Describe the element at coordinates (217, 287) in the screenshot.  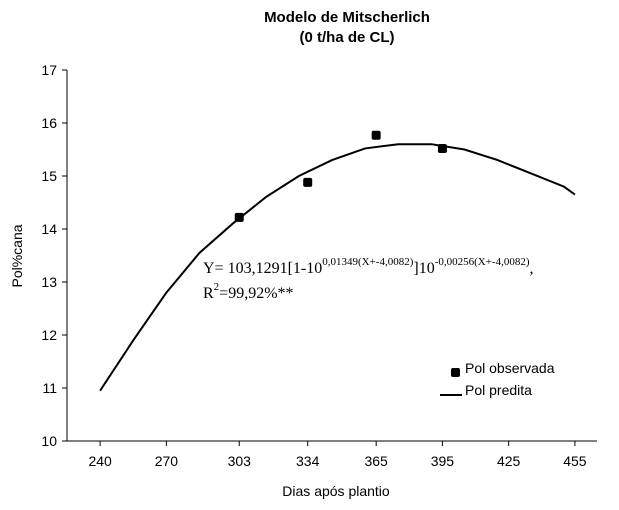
I see `r2-exp: 2` at that location.